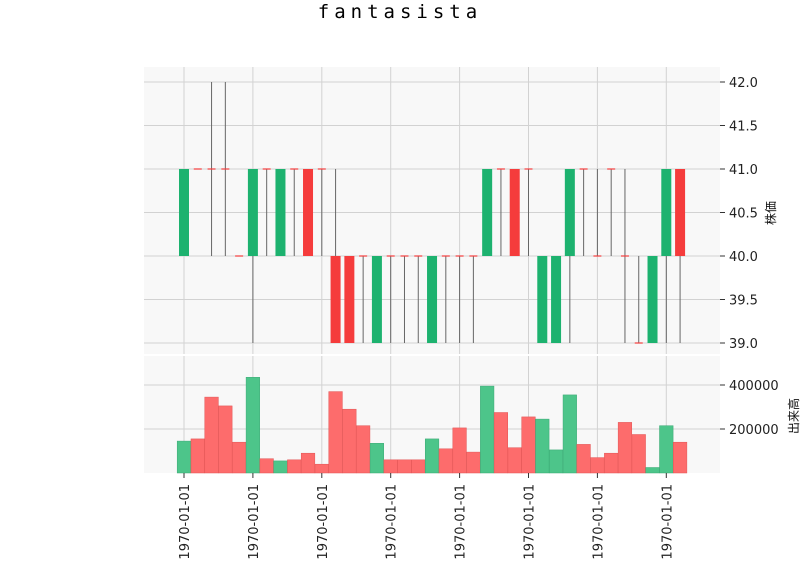 The image size is (800, 575). I want to click on price-tick-label: 39.0, so click(743, 344).